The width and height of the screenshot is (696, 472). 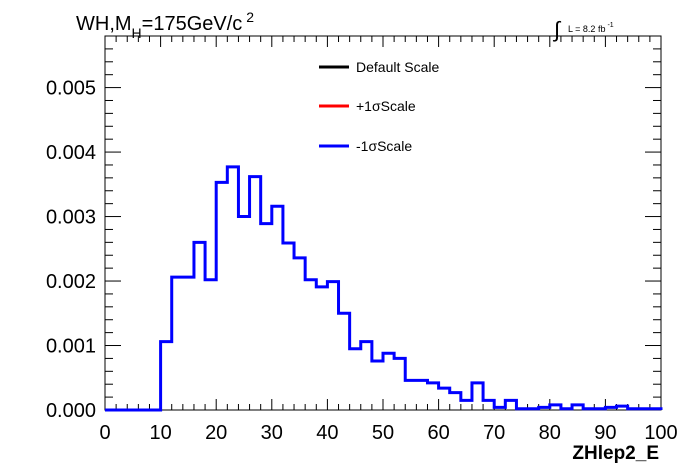 I want to click on x-tick-labels: 0 10 20 30 40 50 60 70 80 90 100, so click(x=388, y=433).